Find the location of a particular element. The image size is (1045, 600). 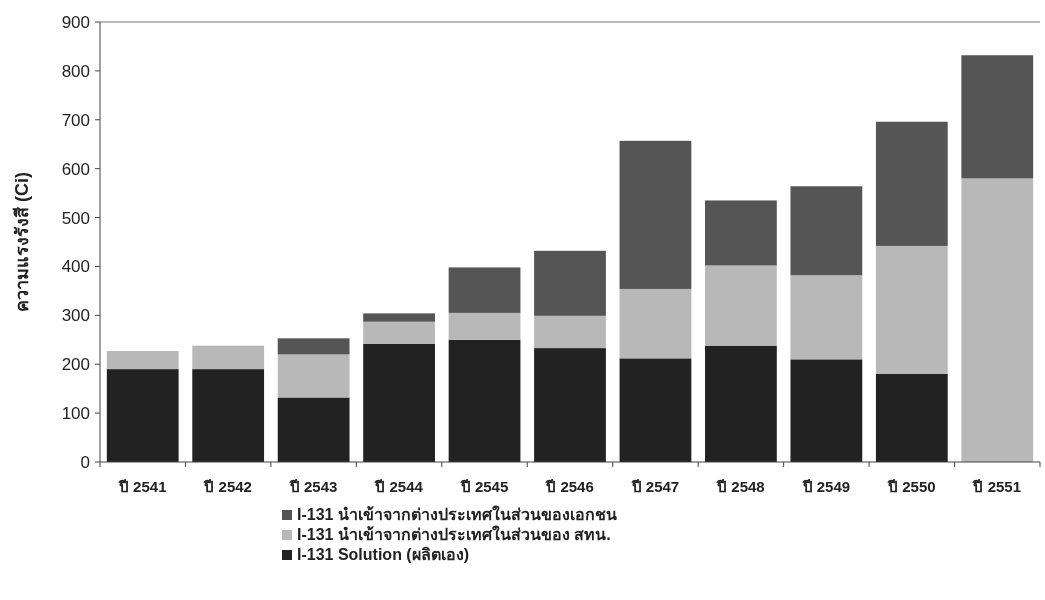

y-tick-label: 0 is located at coordinates (85, 462).